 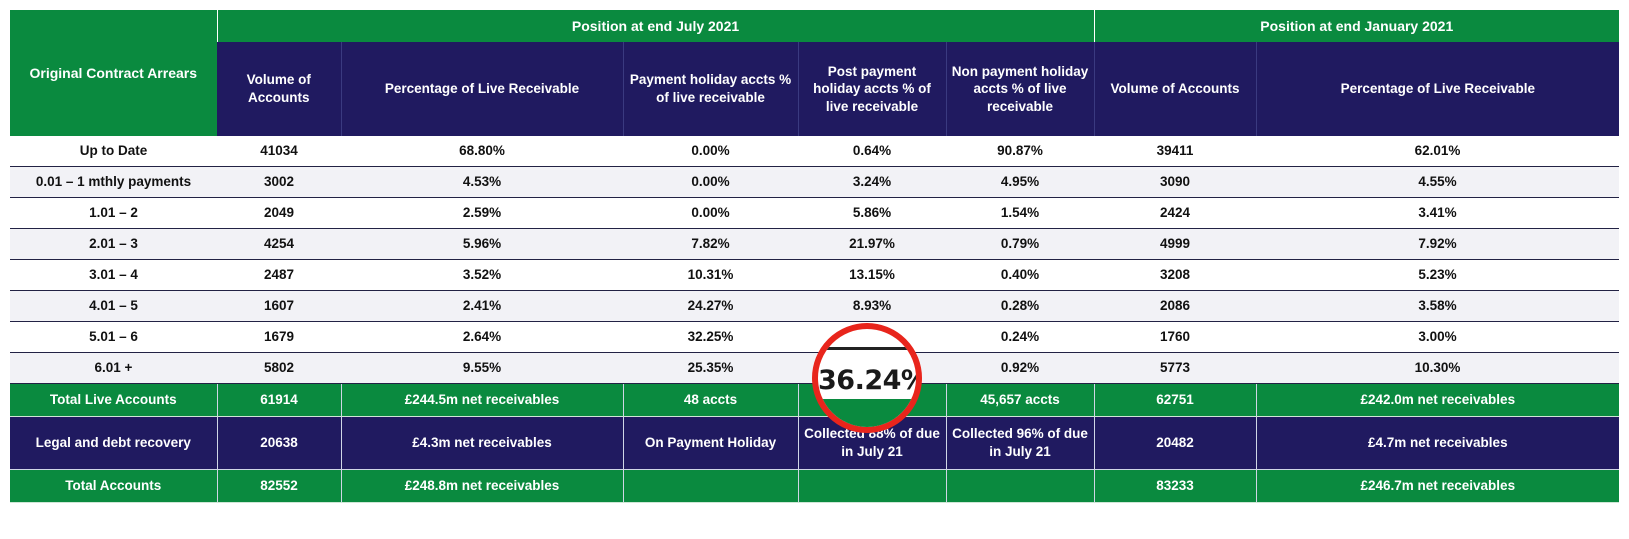 I want to click on cell: 10.30%, so click(x=1438, y=368).